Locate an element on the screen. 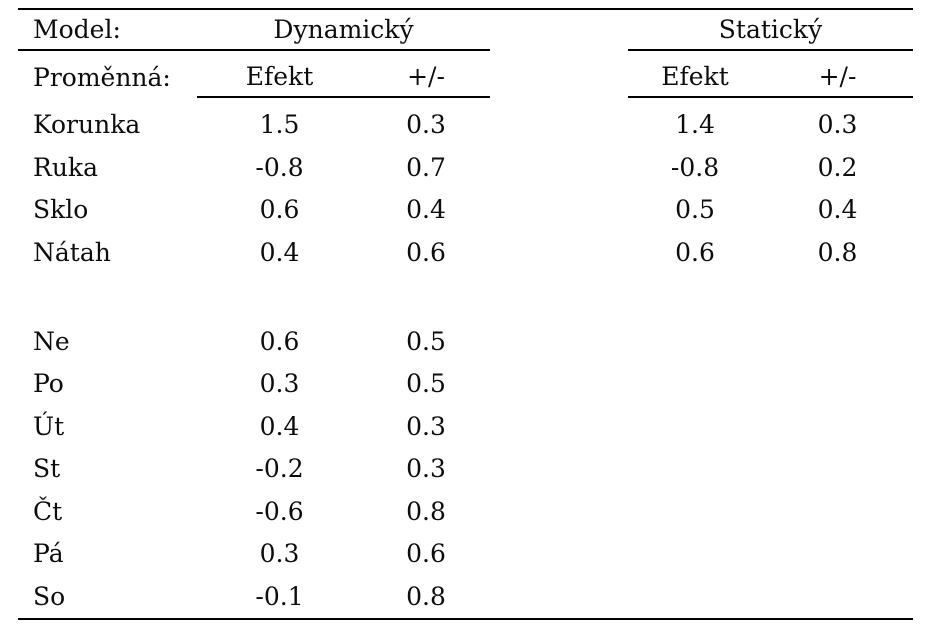 This screenshot has width=931, height=631. row-label-natah: Nátah is located at coordinates (72, 252).